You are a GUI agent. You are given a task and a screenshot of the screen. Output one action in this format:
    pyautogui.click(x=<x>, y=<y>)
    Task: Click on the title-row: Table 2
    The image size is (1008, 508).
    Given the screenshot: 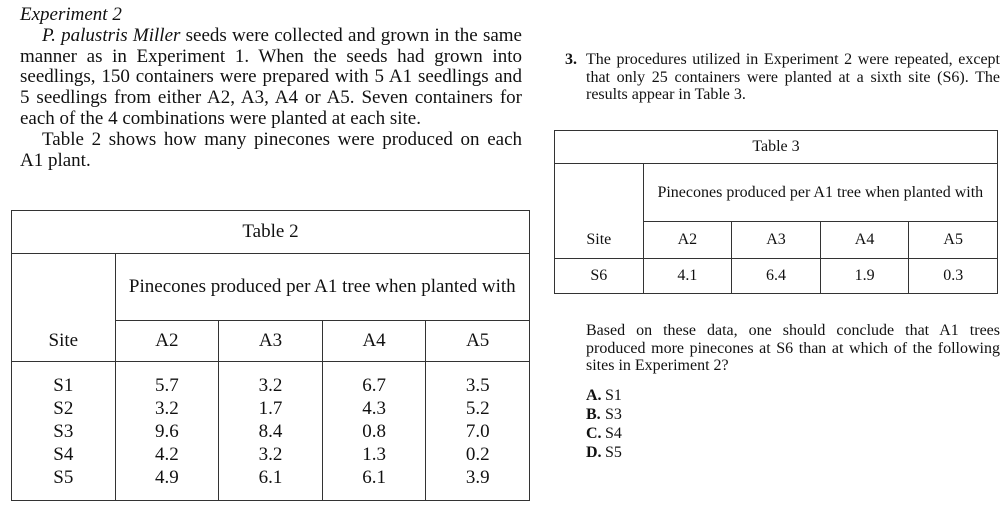 What is the action you would take?
    pyautogui.click(x=270, y=232)
    